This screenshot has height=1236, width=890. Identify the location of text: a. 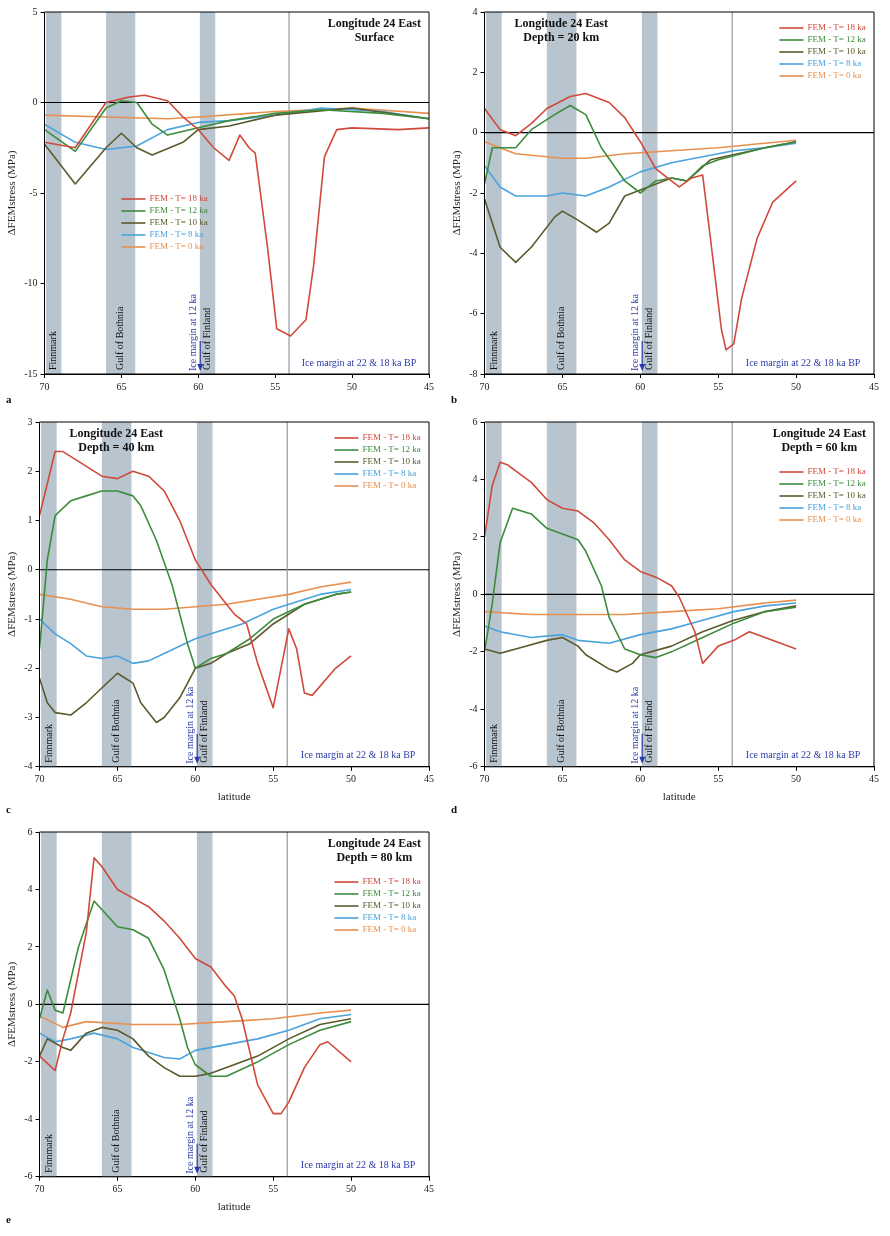
(9, 399).